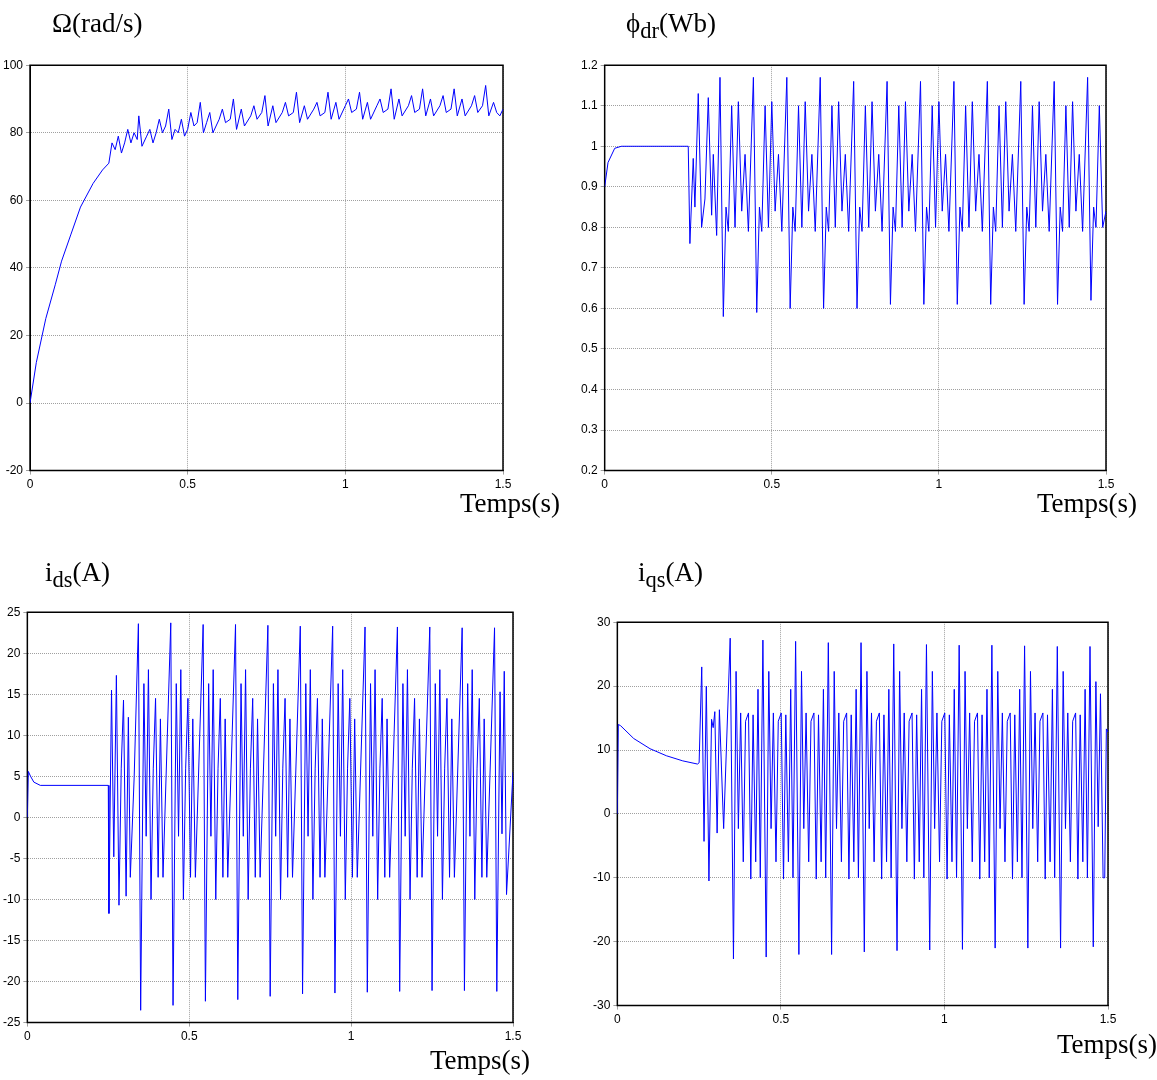 Image resolution: width=1157 pixels, height=1080 pixels. I want to click on chart-title: i$_{ds}$(A), so click(78, 575).